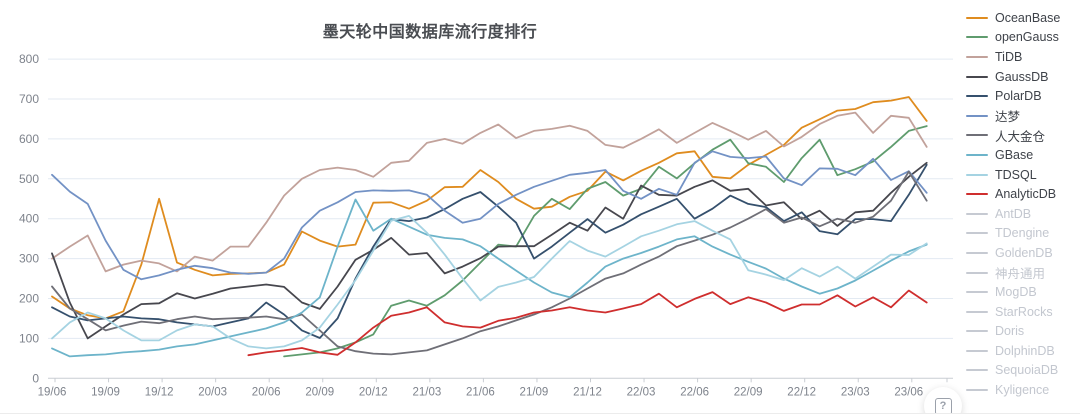 The image size is (1080, 414). I want to click on legend-label: StarRocks, so click(1024, 311).